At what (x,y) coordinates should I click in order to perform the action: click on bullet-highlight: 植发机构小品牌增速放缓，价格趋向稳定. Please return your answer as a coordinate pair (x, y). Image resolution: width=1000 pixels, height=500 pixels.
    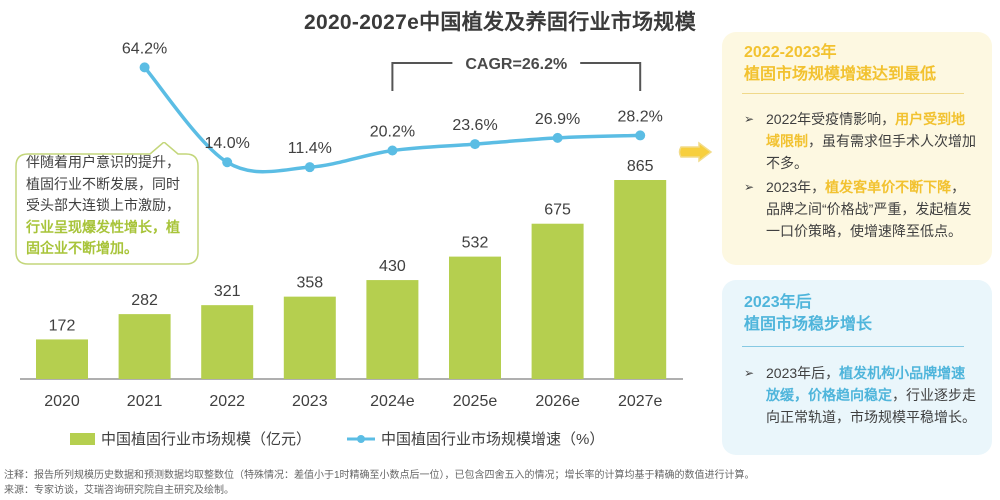
    Looking at the image, I should click on (866, 384).